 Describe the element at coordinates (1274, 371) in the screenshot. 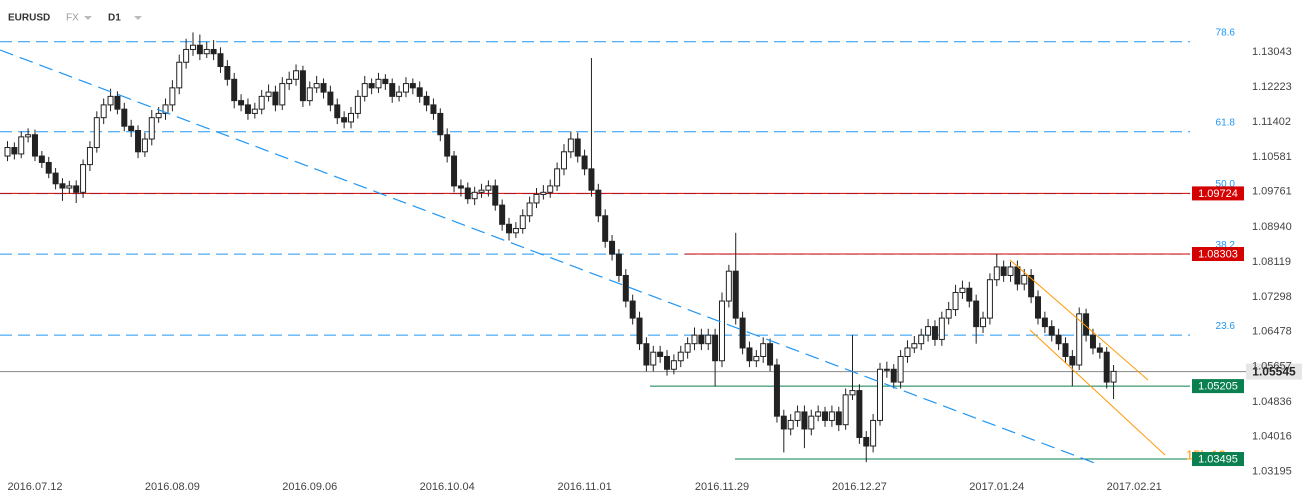

I see `last-price-label: 1.05545` at that location.